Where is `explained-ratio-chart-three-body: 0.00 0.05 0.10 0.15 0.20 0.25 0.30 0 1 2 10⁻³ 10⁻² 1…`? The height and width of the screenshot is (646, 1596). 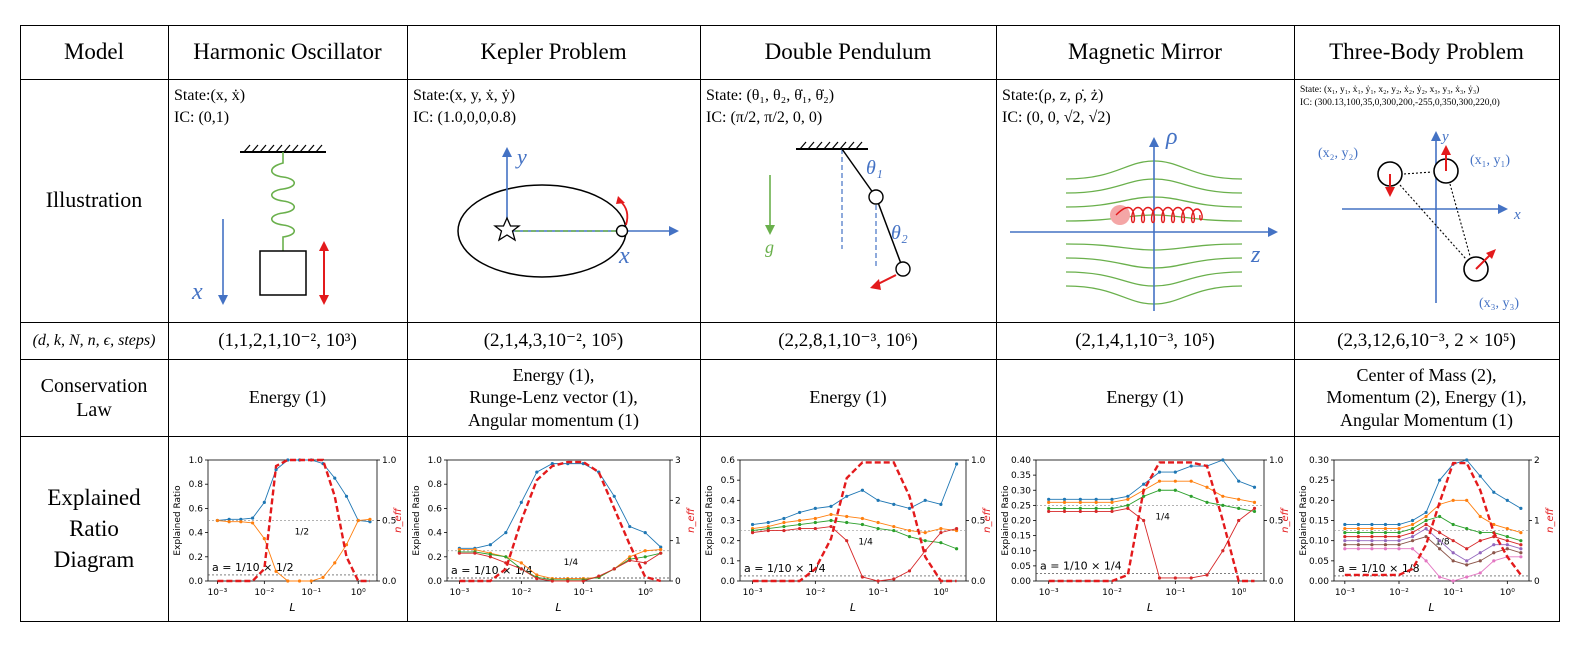
explained-ratio-chart-three-body: 0.00 0.05 0.10 0.15 0.20 0.25 0.30 0 1 2 10⁻³ 10⁻² 1… is located at coordinates (1427, 535).